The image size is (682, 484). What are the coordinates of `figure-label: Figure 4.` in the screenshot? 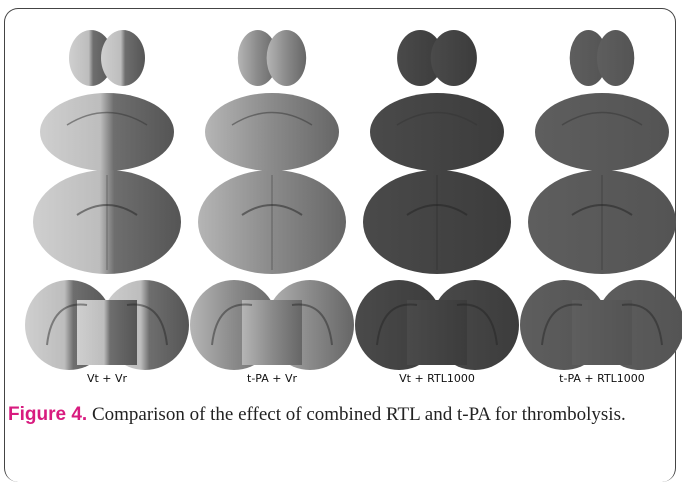 It's located at (48, 414).